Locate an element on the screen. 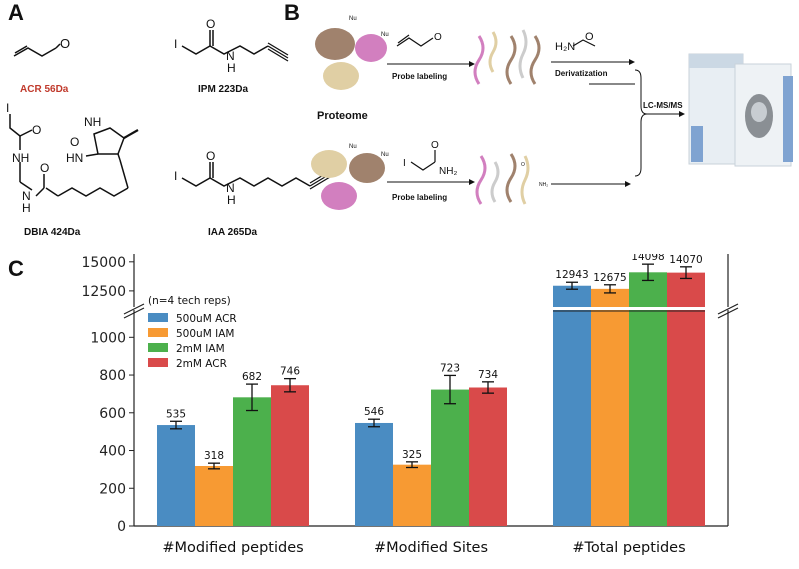  data-label: 14098 is located at coordinates (647, 258).